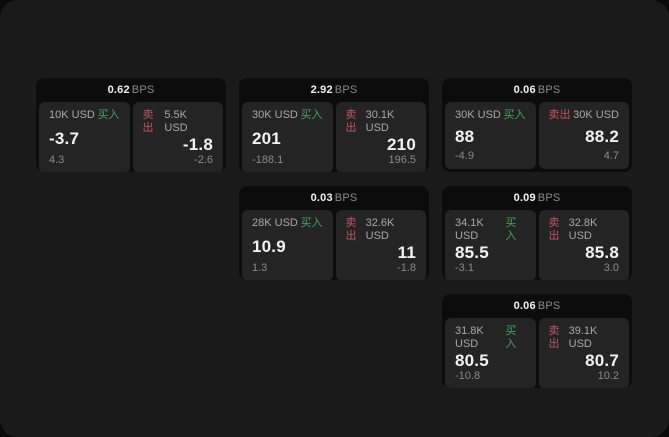 The image size is (669, 437). I want to click on sell-price: 80.7, so click(602, 360).